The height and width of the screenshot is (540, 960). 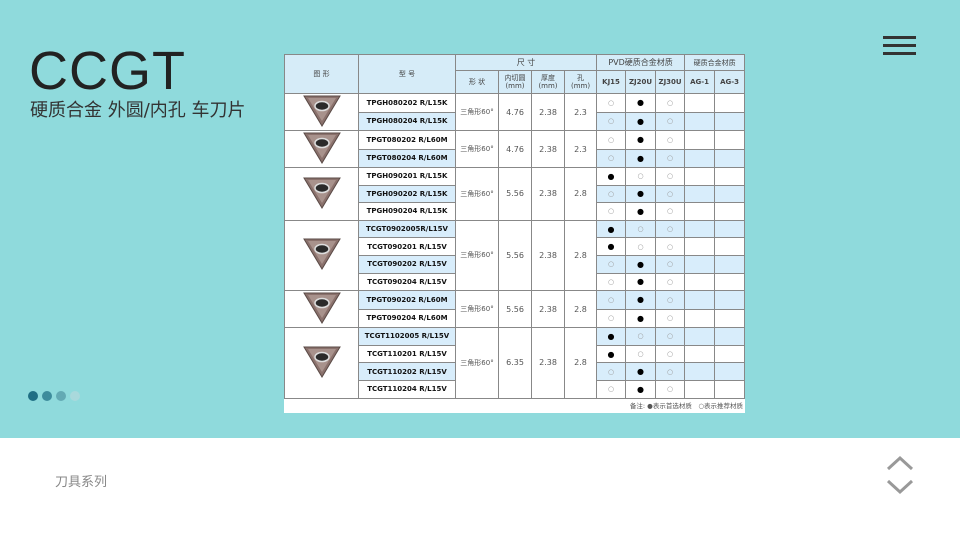 What do you see at coordinates (899, 46) in the screenshot?
I see `hamburger-icon` at bounding box center [899, 46].